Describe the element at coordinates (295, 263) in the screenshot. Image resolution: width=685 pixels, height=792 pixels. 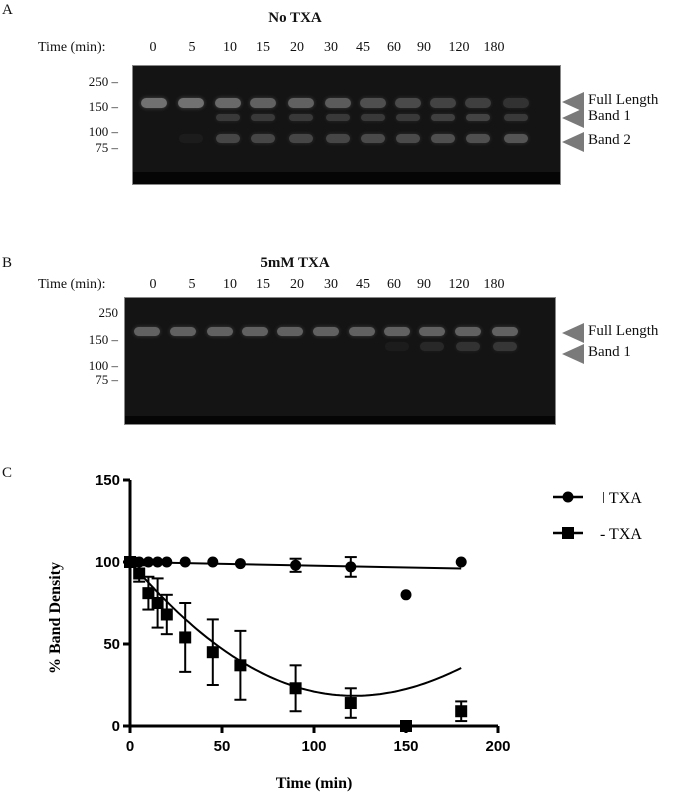
I see `panel-b-title: 5mM TXA` at that location.